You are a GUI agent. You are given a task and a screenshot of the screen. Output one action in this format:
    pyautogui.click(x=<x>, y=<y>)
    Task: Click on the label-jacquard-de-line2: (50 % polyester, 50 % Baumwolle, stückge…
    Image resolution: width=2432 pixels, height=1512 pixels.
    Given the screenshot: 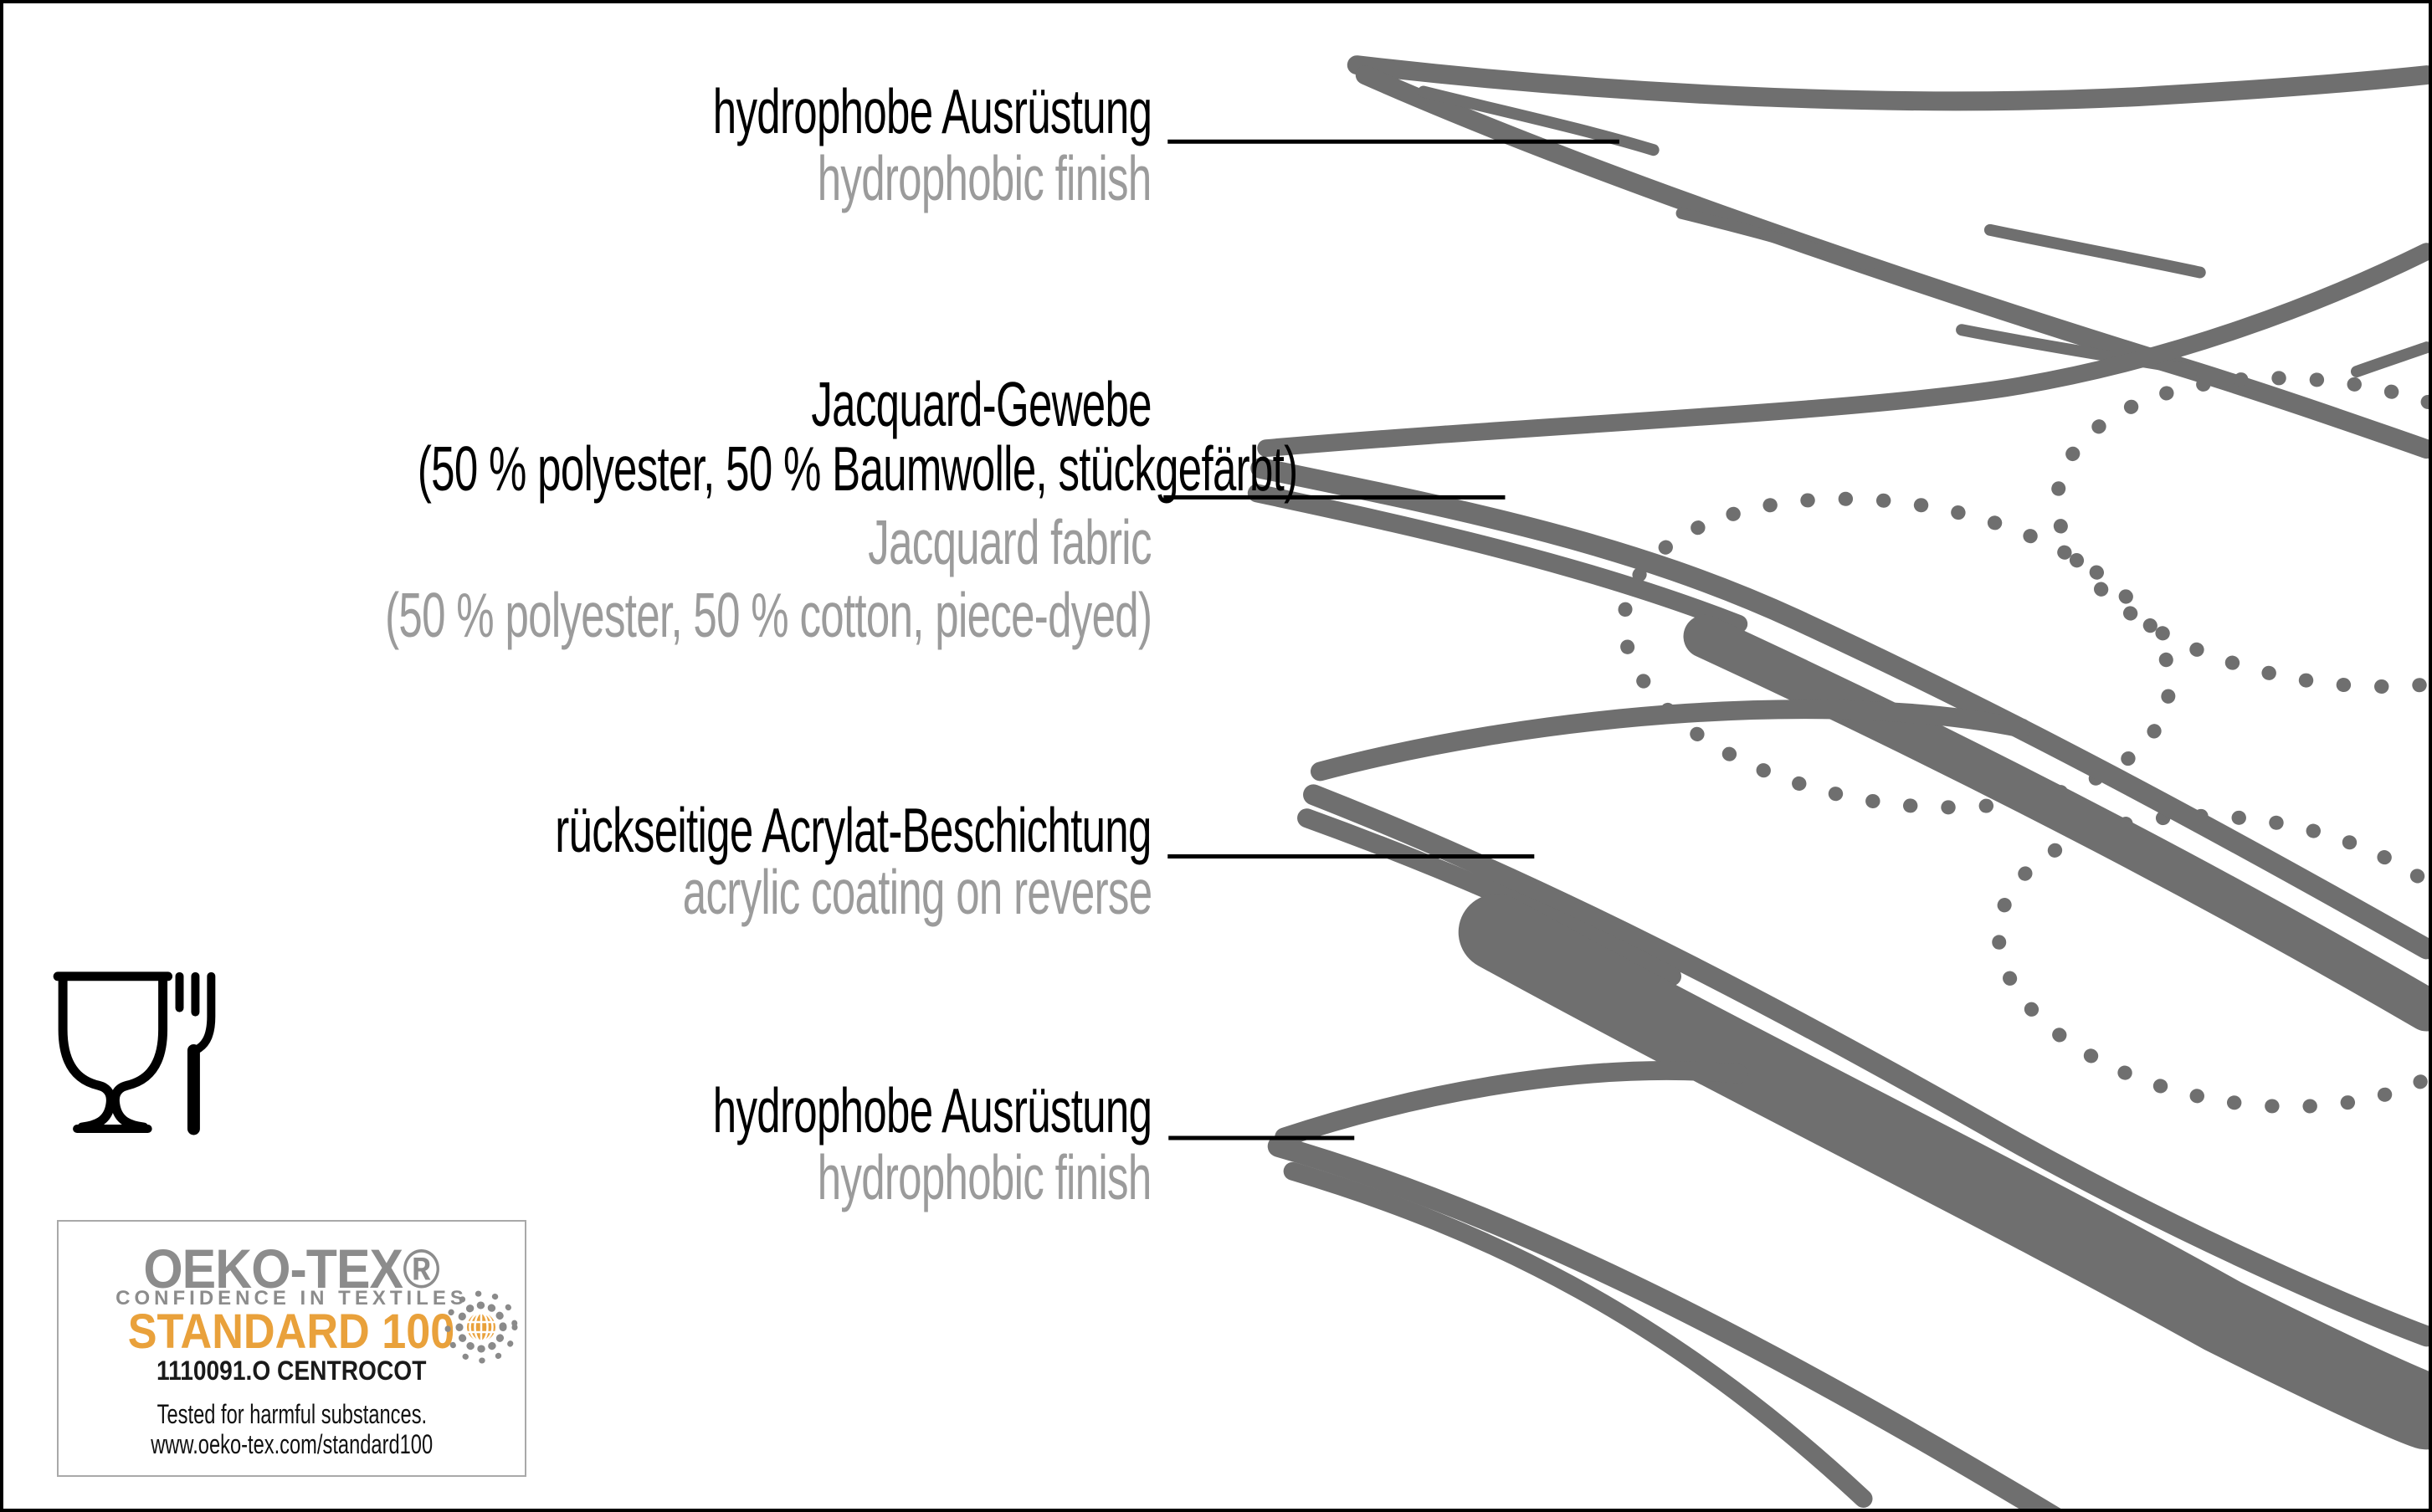 What is the action you would take?
    pyautogui.click(x=858, y=468)
    